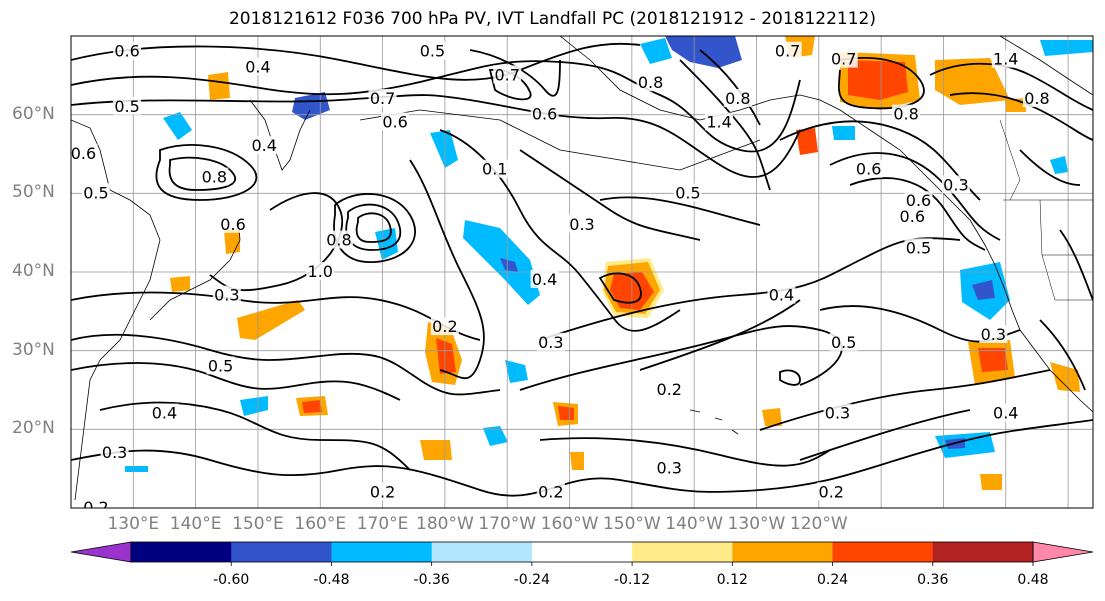  What do you see at coordinates (444, 326) in the screenshot?
I see `contour-label: 0.2` at bounding box center [444, 326].